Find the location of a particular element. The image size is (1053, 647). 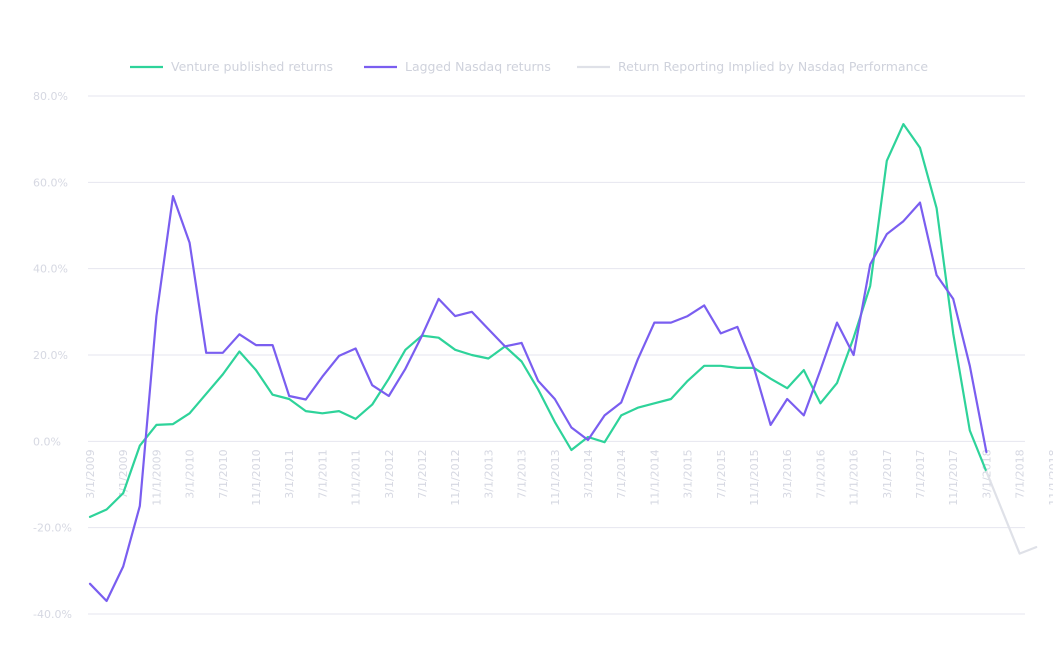

x-tick-label: 11/1/2016 is located at coordinates (854, 477).